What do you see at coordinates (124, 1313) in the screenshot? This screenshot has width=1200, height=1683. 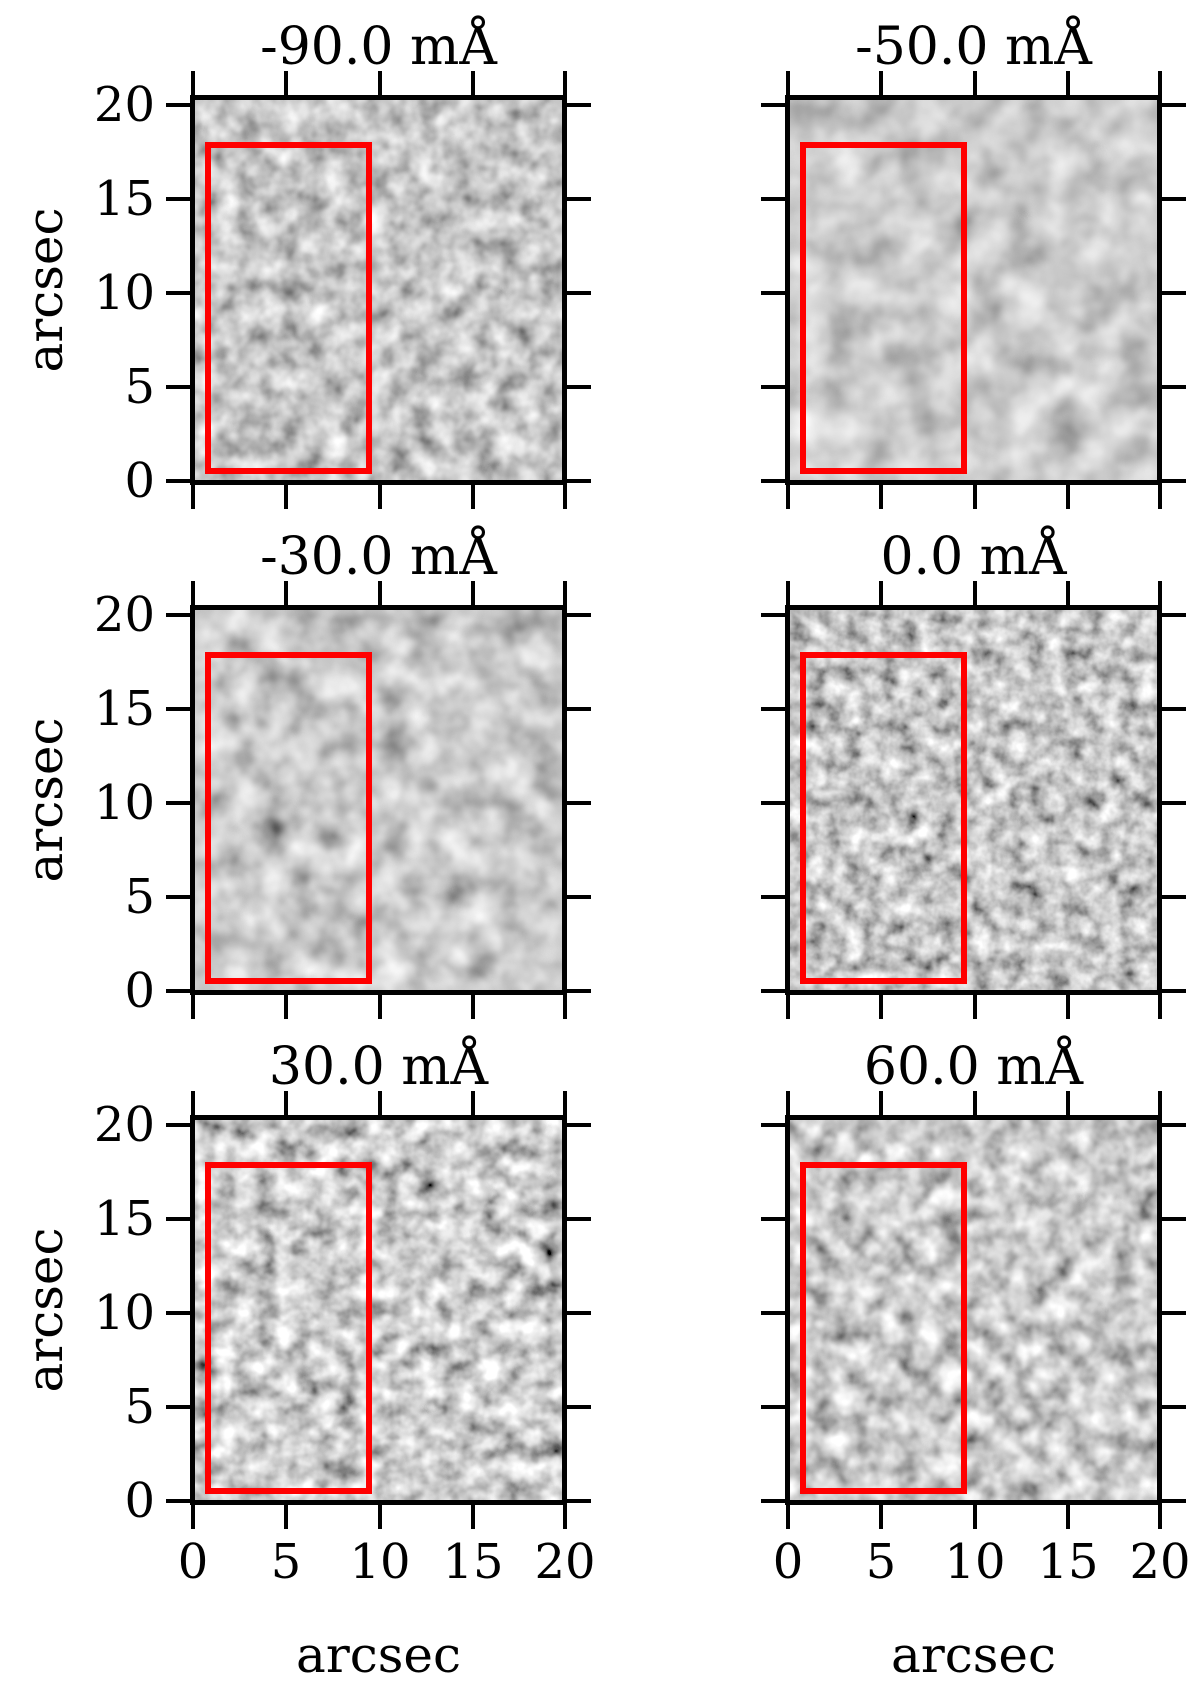 I see `y-tick-label: 10` at bounding box center [124, 1313].